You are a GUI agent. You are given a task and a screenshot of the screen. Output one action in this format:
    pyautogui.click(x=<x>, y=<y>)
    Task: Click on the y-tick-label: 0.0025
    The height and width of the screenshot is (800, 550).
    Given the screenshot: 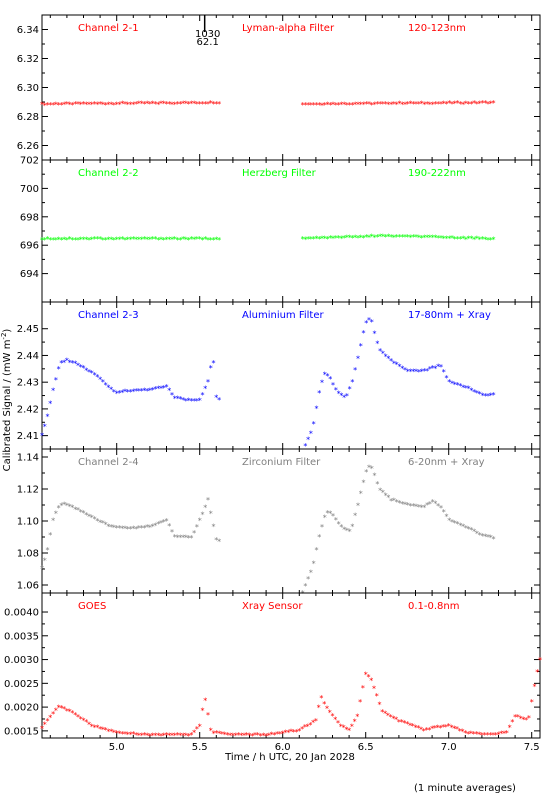 What is the action you would take?
    pyautogui.click(x=21, y=684)
    